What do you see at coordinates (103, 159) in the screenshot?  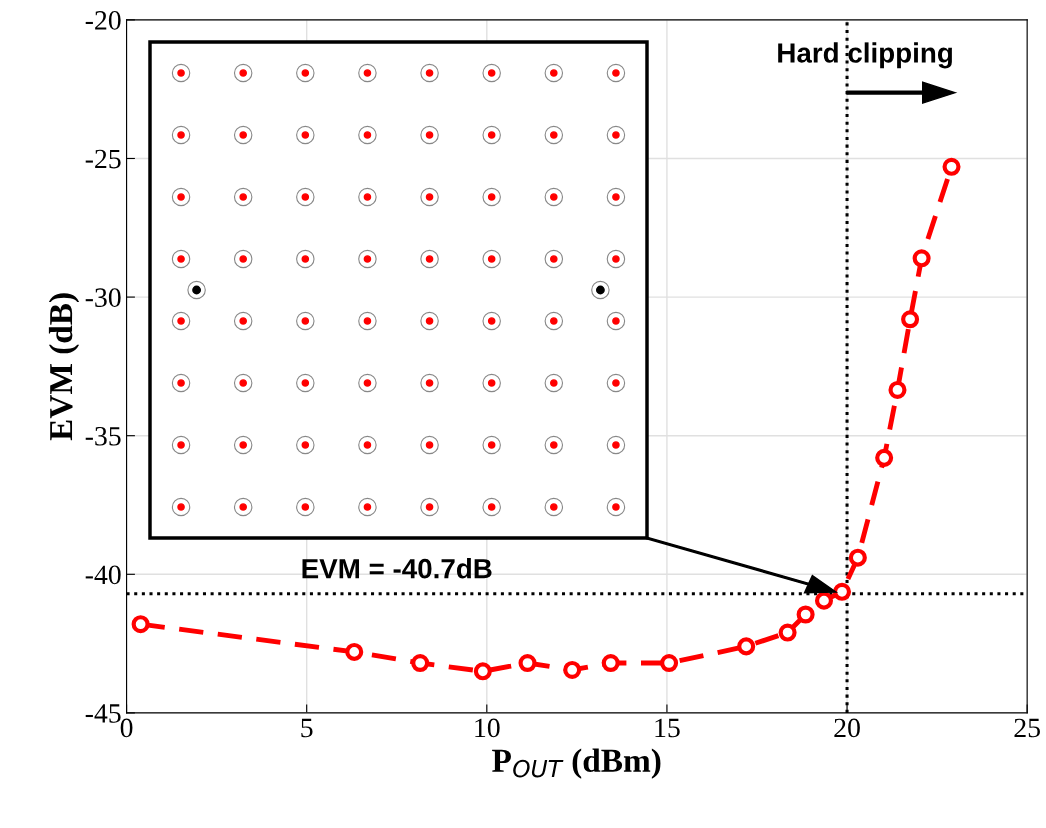 I see `y-tick-label: -25` at bounding box center [103, 159].